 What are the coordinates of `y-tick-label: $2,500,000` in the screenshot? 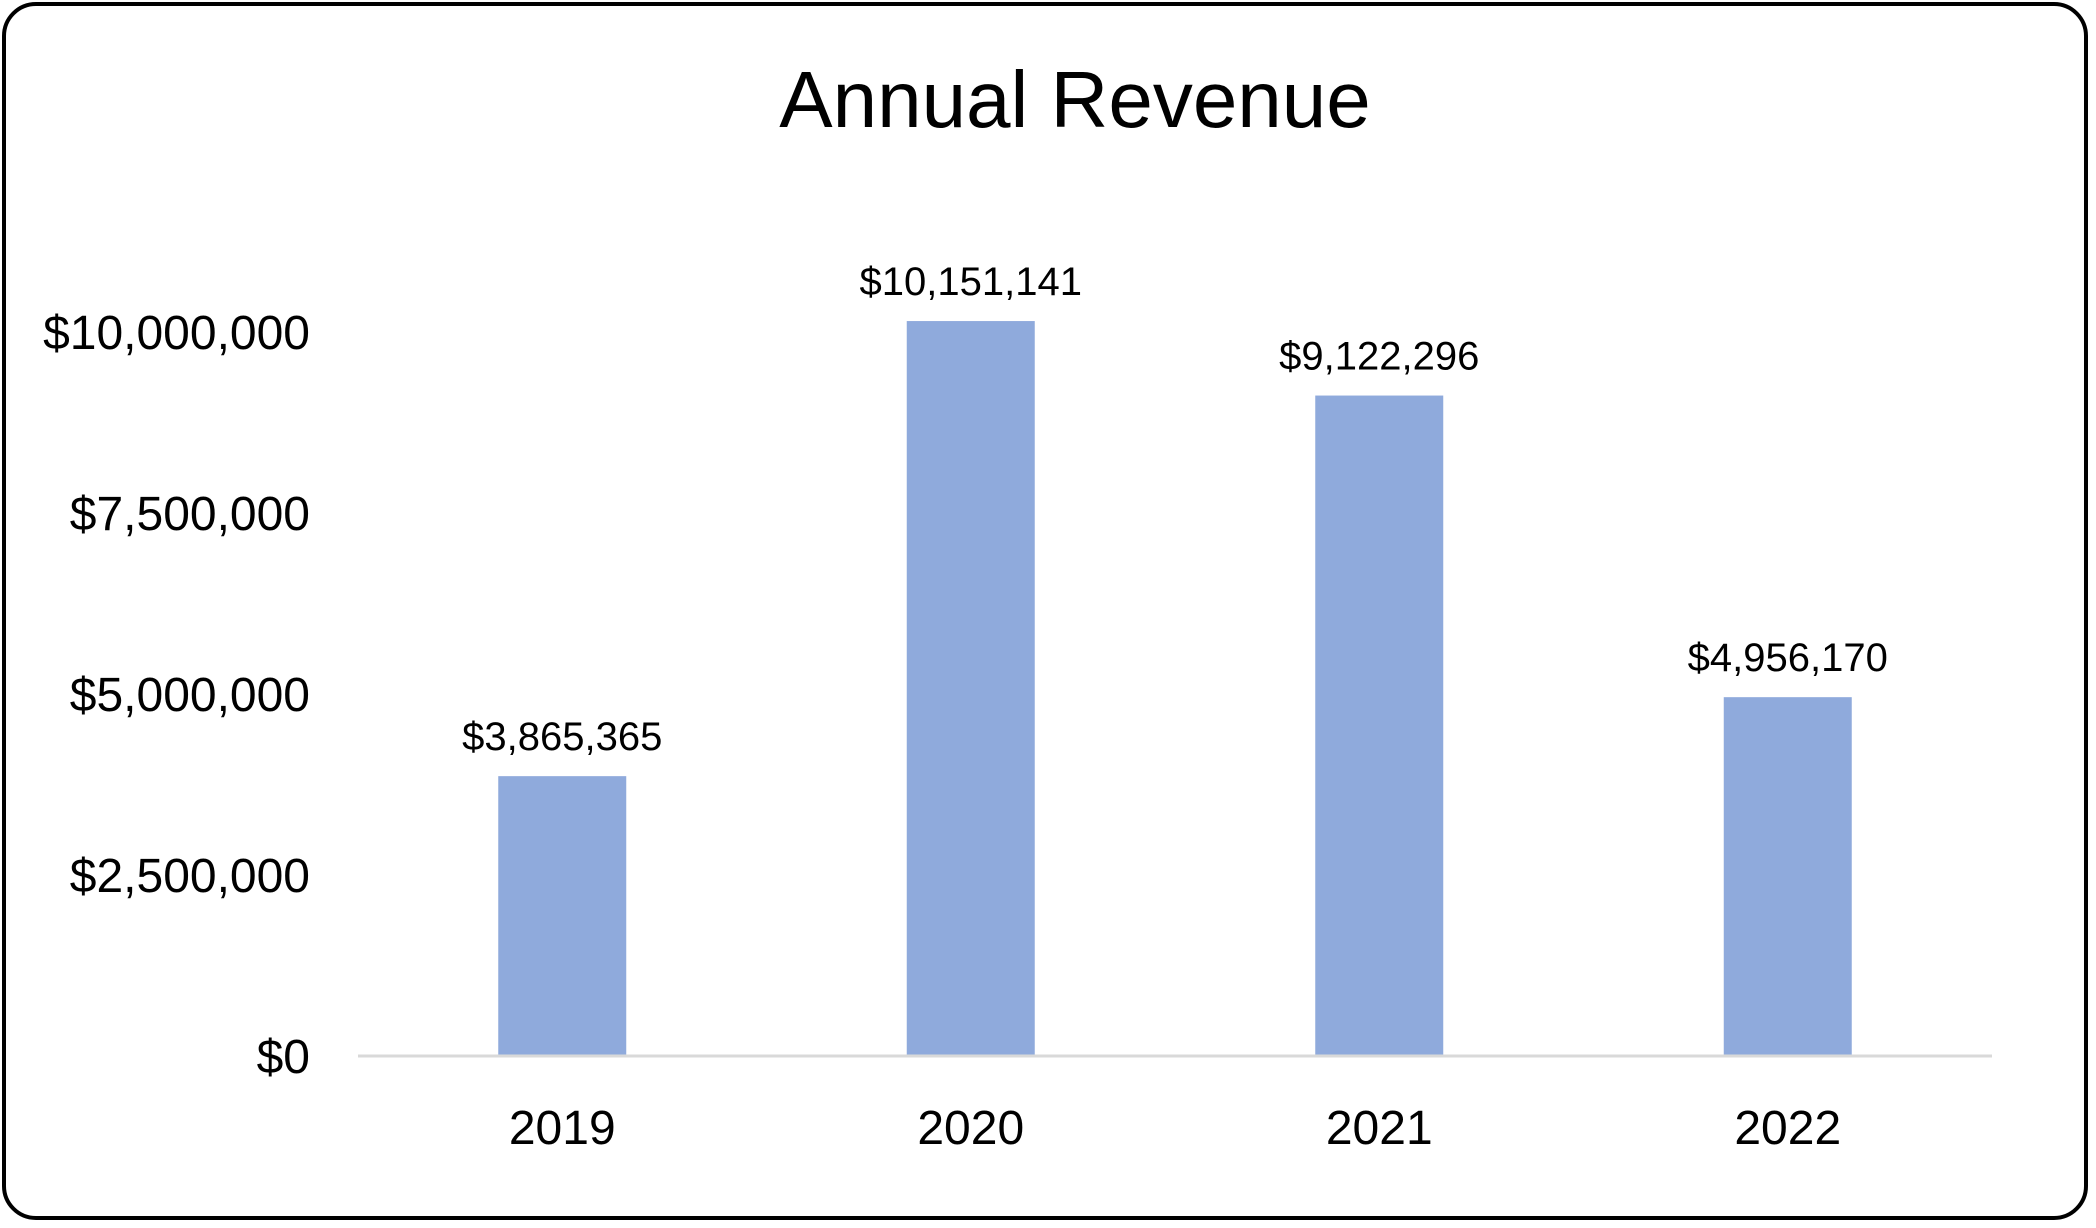 It's located at (190, 876).